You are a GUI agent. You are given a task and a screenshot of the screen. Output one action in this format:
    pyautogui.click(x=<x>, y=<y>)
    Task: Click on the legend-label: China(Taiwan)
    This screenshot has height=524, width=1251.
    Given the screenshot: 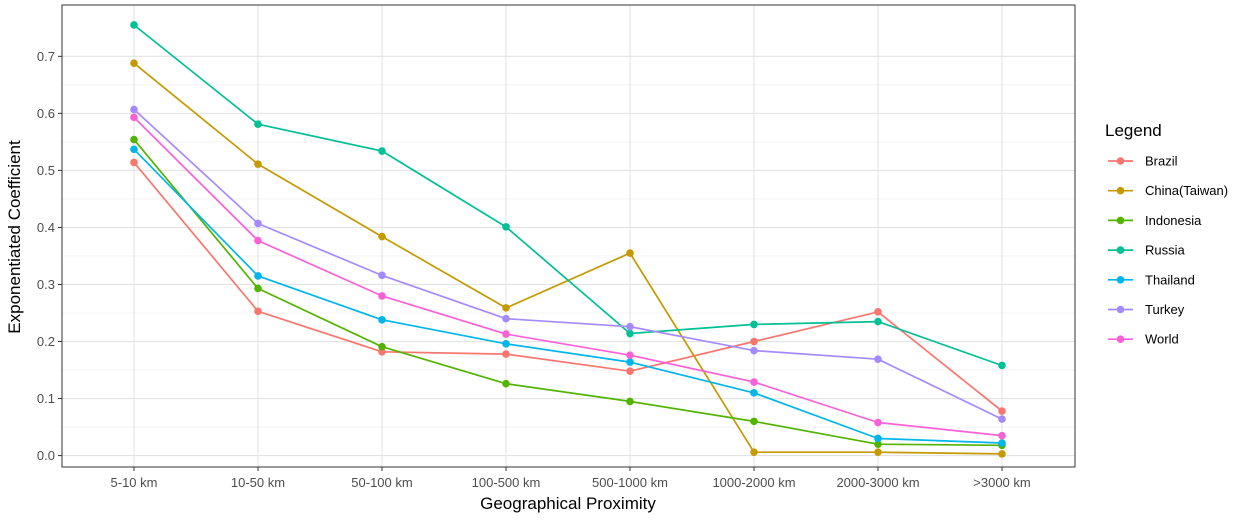 What is the action you would take?
    pyautogui.click(x=1186, y=190)
    